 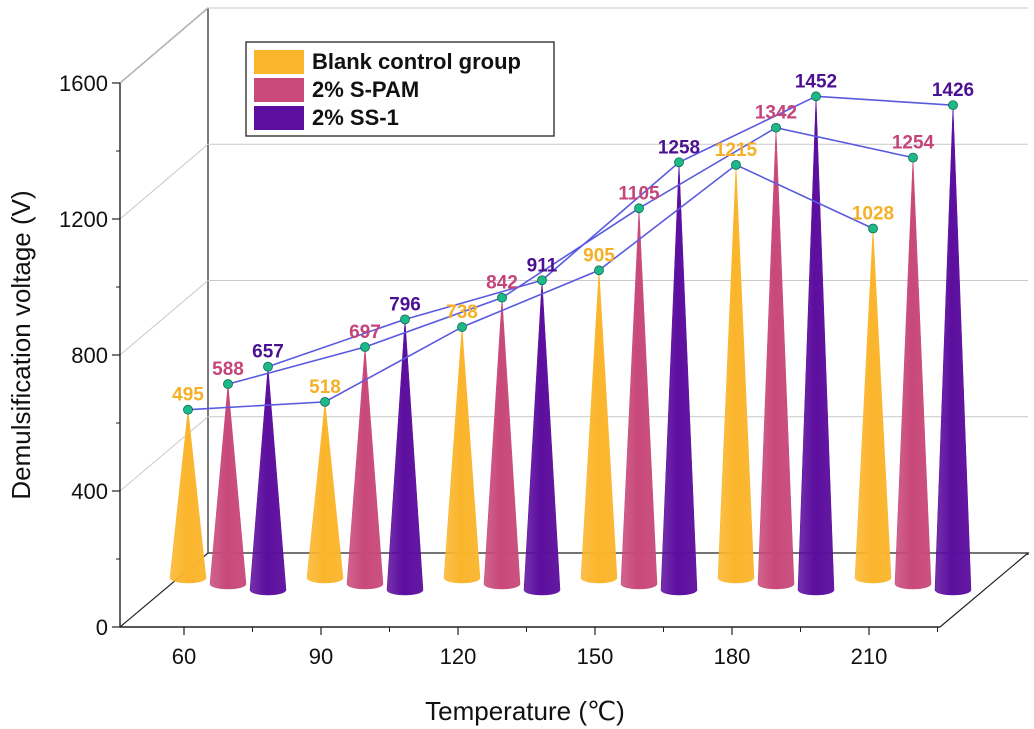 I want to click on y-tick-label: 0, so click(x=102, y=627).